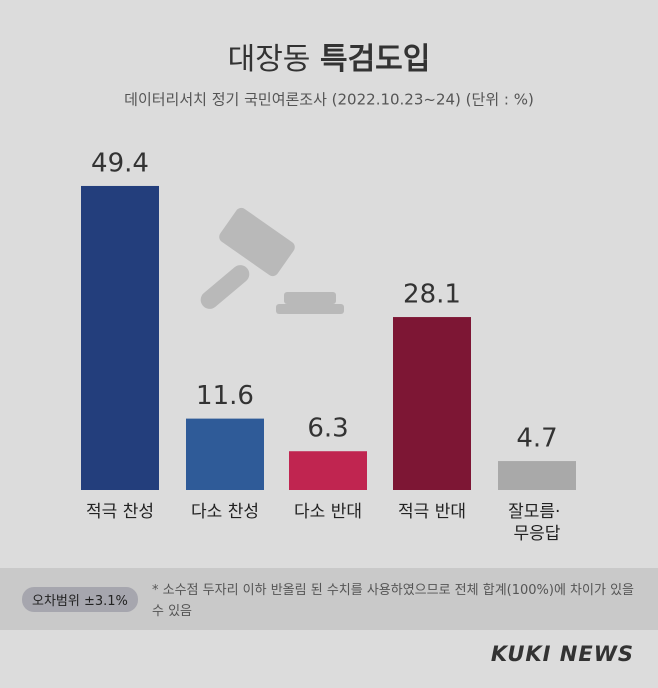  What do you see at coordinates (272, 260) in the screenshot?
I see `gavel-icon` at bounding box center [272, 260].